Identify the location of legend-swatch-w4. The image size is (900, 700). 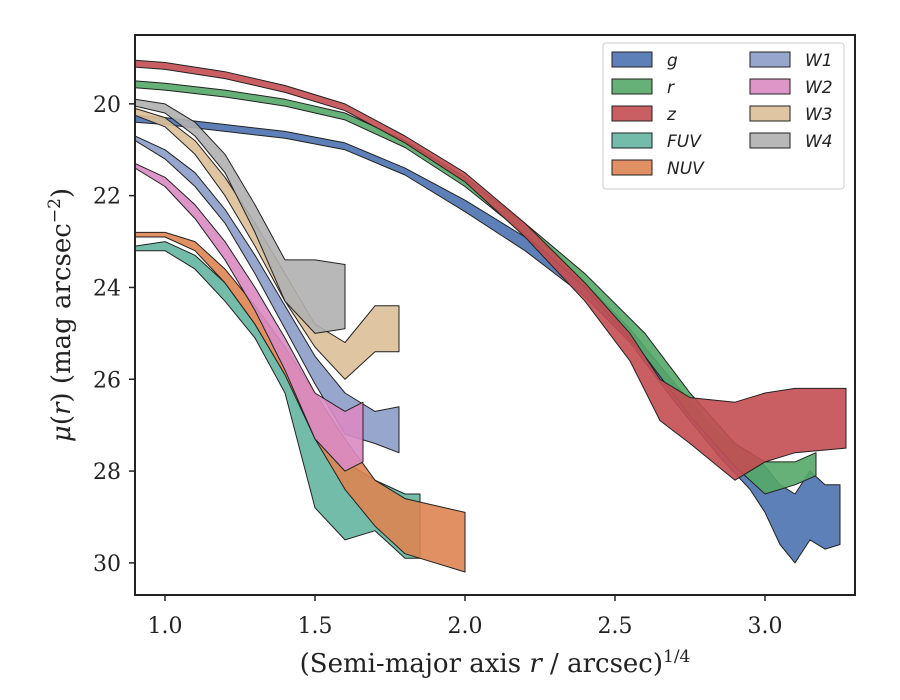
(770, 140).